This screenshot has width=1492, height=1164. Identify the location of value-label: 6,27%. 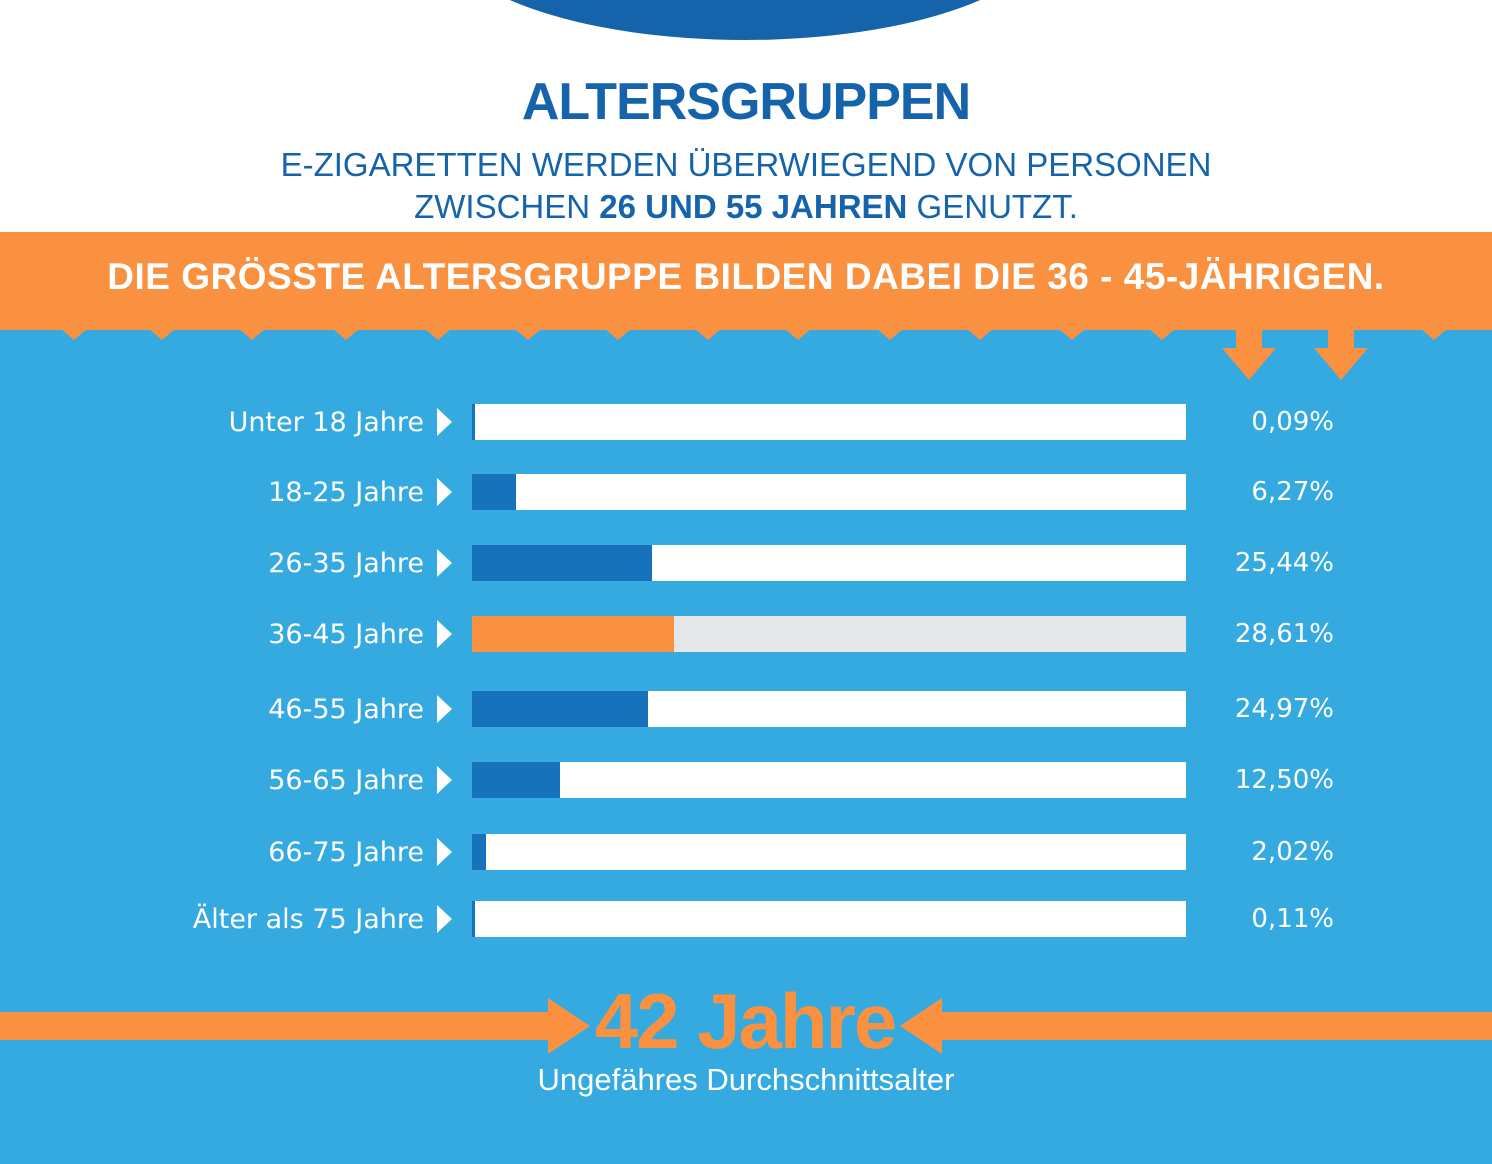
(1292, 492).